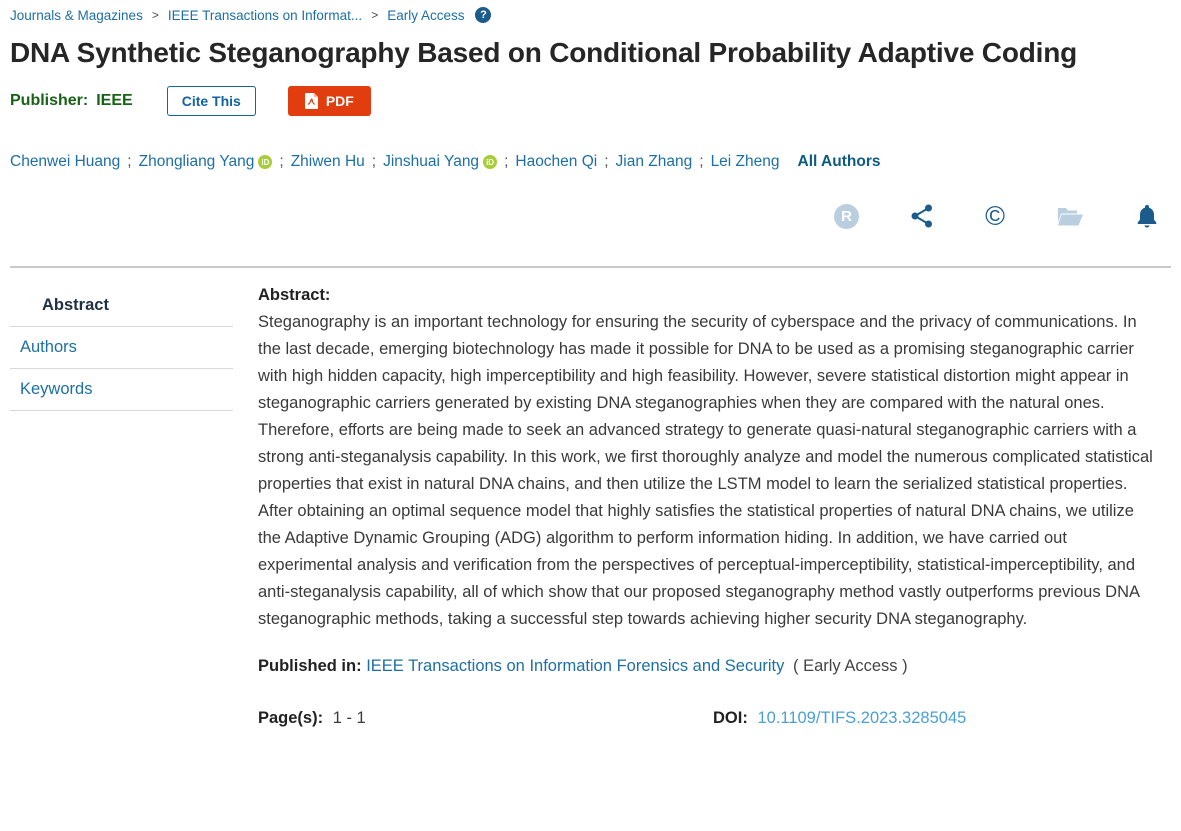 The image size is (1181, 831). I want to click on section-divider, so click(590, 267).